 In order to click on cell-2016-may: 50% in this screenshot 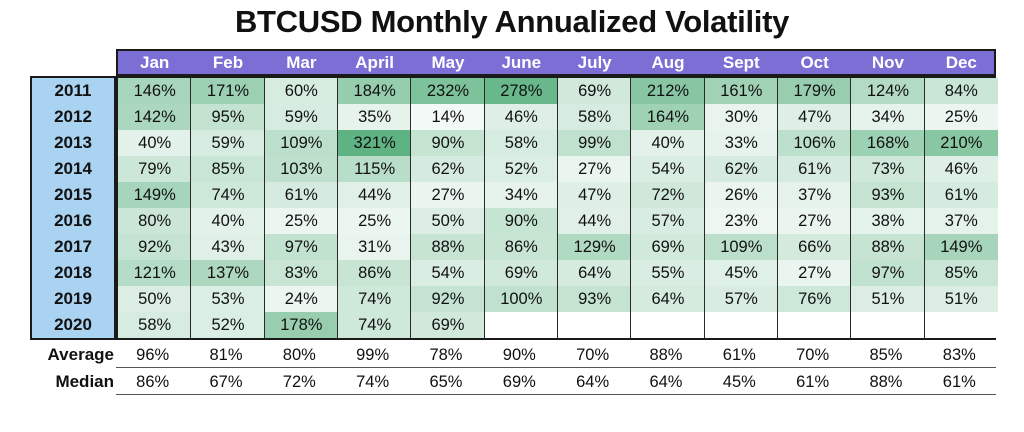, I will do `click(448, 221)`.